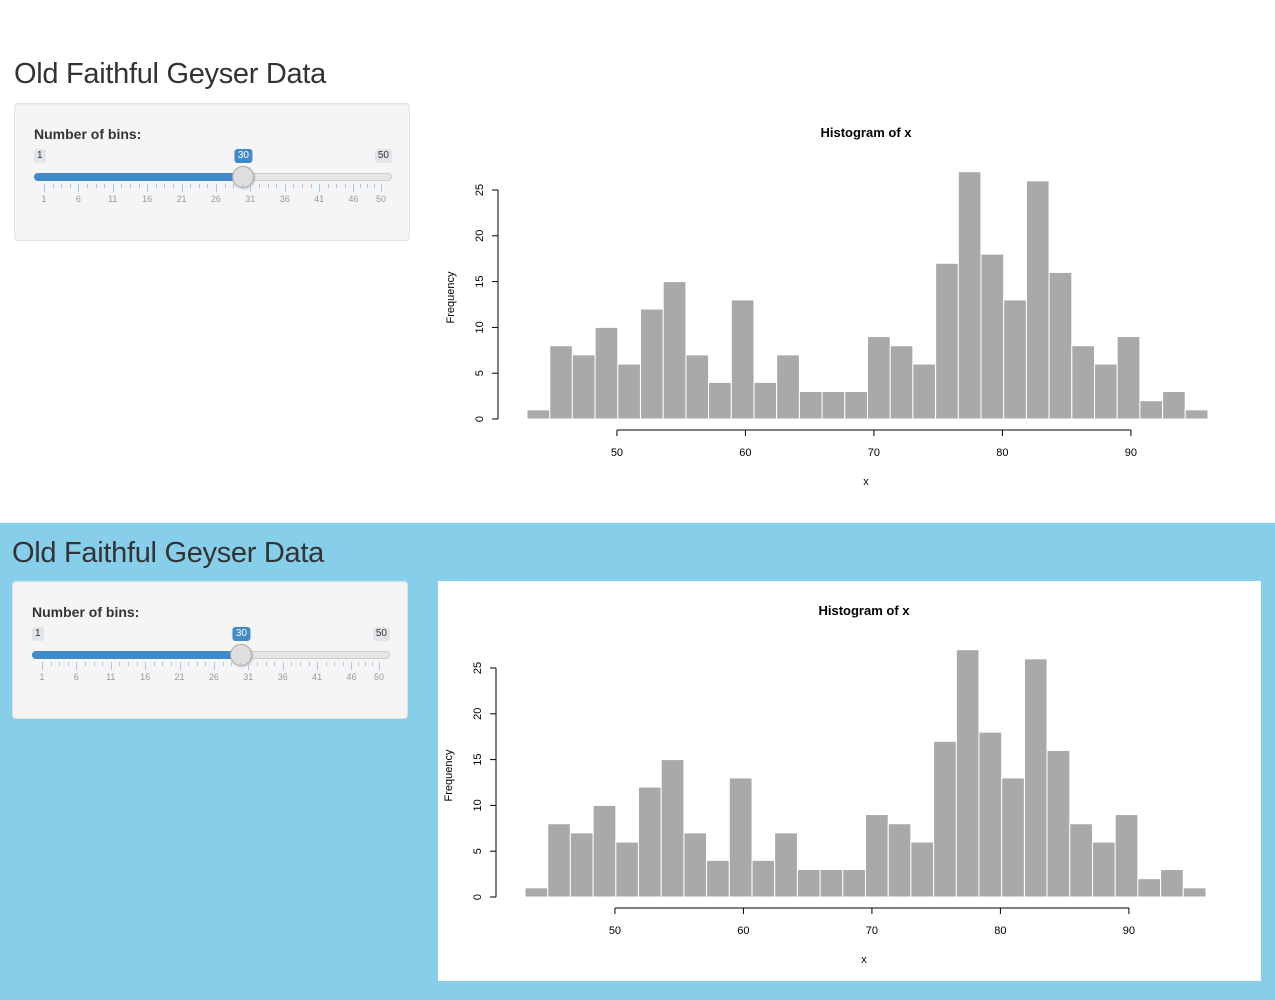 This screenshot has width=1275, height=1000. I want to click on slider-grid-label: 36, so click(284, 199).